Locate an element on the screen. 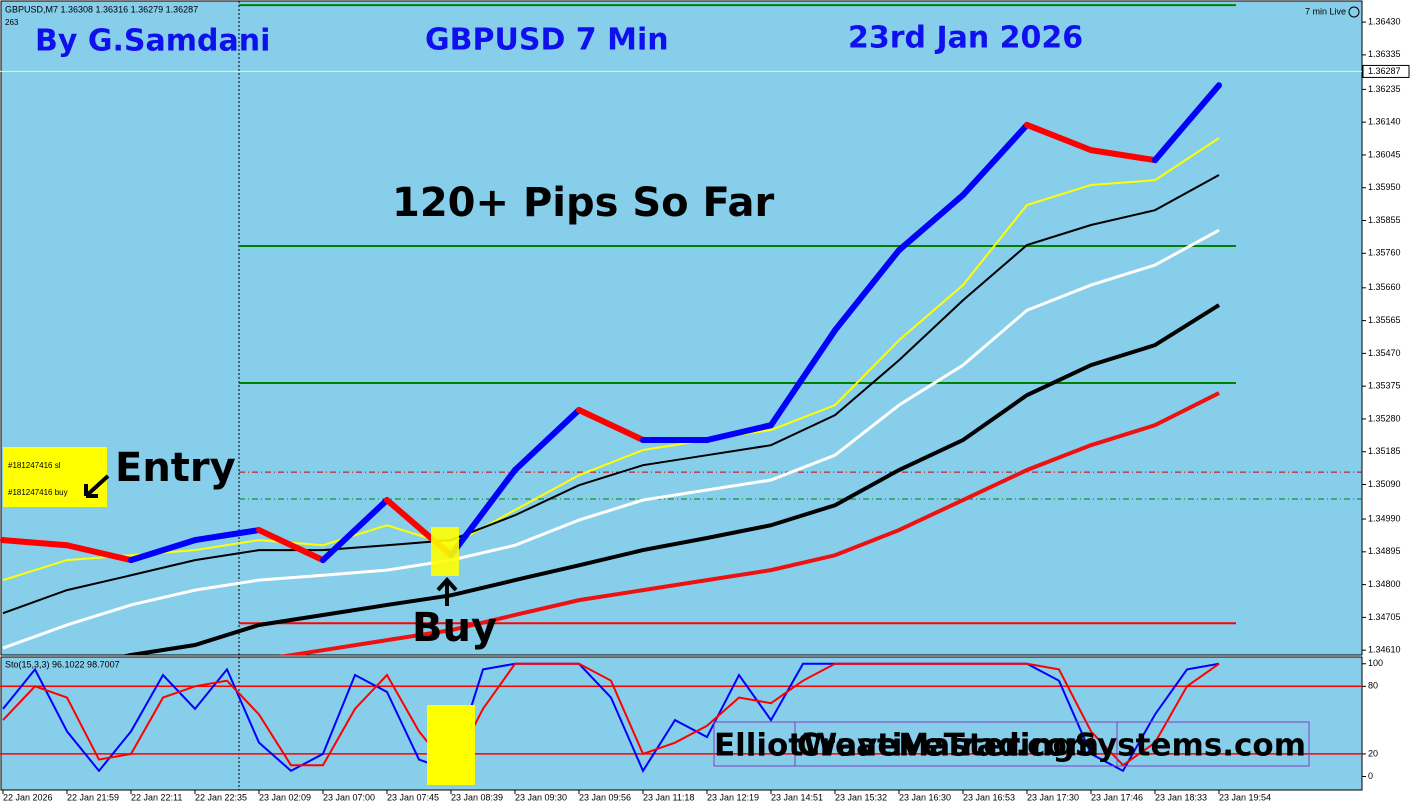  x-tick-label: 23 Jan 17:46 is located at coordinates (1117, 797).